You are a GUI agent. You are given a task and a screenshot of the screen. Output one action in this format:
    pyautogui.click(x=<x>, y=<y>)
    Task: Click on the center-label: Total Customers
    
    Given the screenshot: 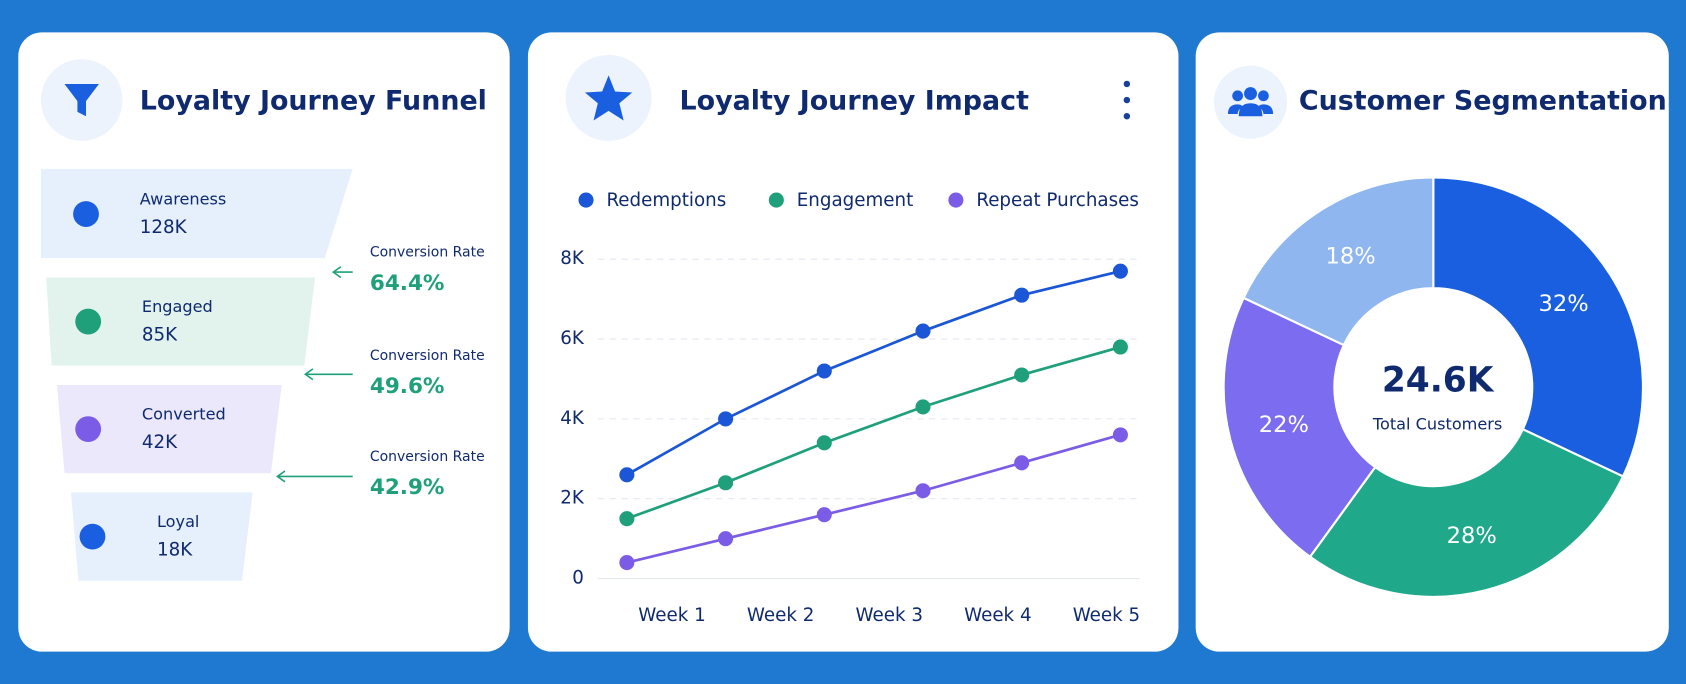 What is the action you would take?
    pyautogui.click(x=1437, y=423)
    